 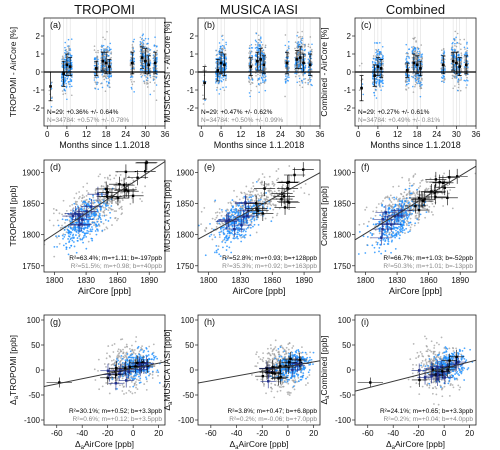 What do you see at coordinates (242, 120) in the screenshot?
I see `stats-annotation: N=34784: +0.50% +/- 0.99%` at bounding box center [242, 120].